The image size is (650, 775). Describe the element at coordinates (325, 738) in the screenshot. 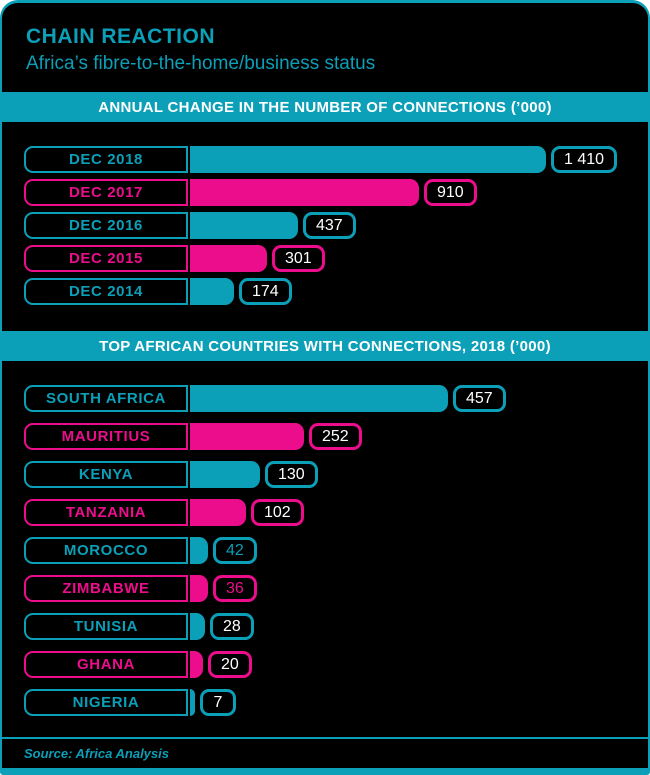

I see `footer-divider` at that location.